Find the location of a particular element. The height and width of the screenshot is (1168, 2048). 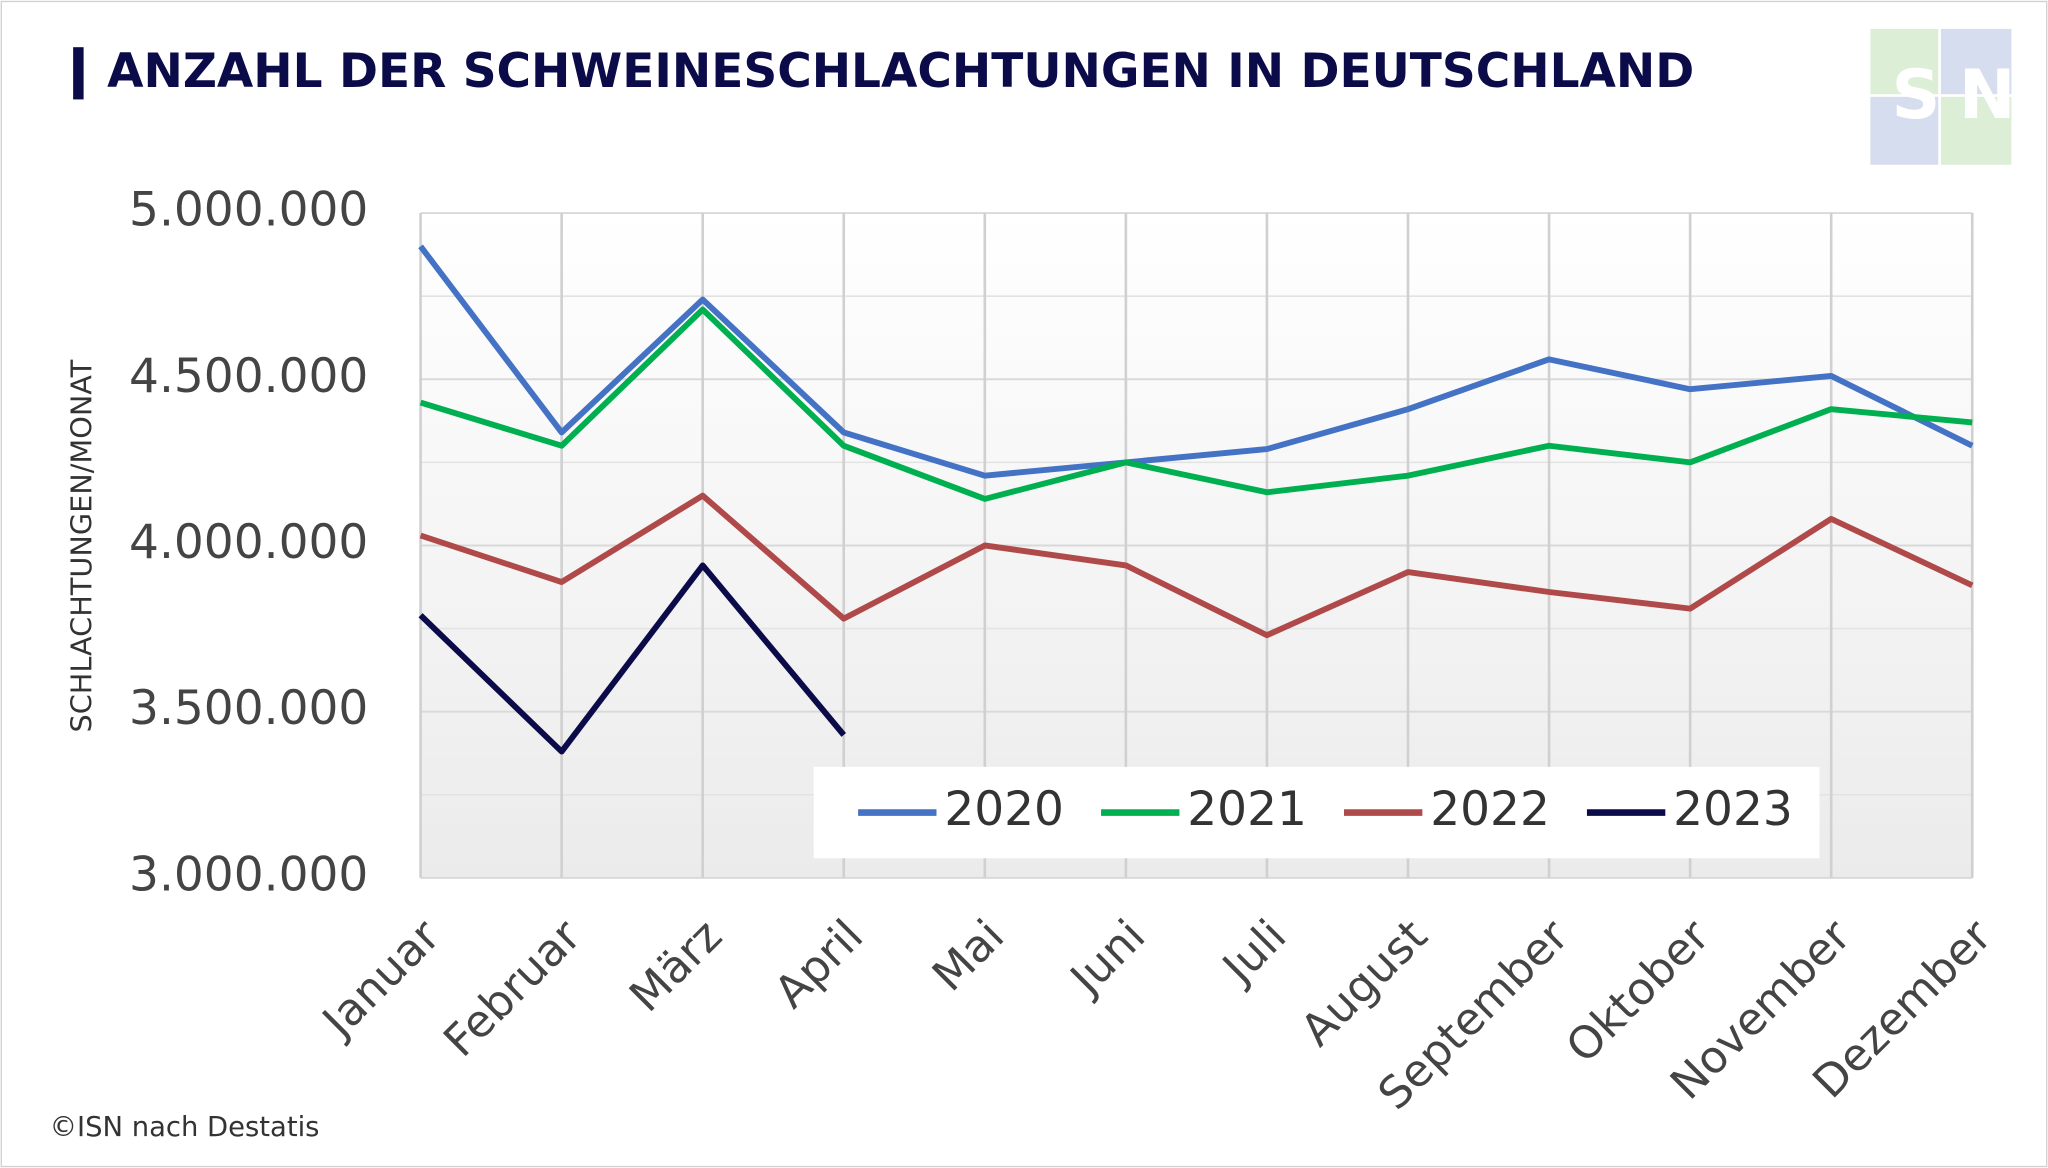

legend-label: 2023 is located at coordinates (1733, 809).